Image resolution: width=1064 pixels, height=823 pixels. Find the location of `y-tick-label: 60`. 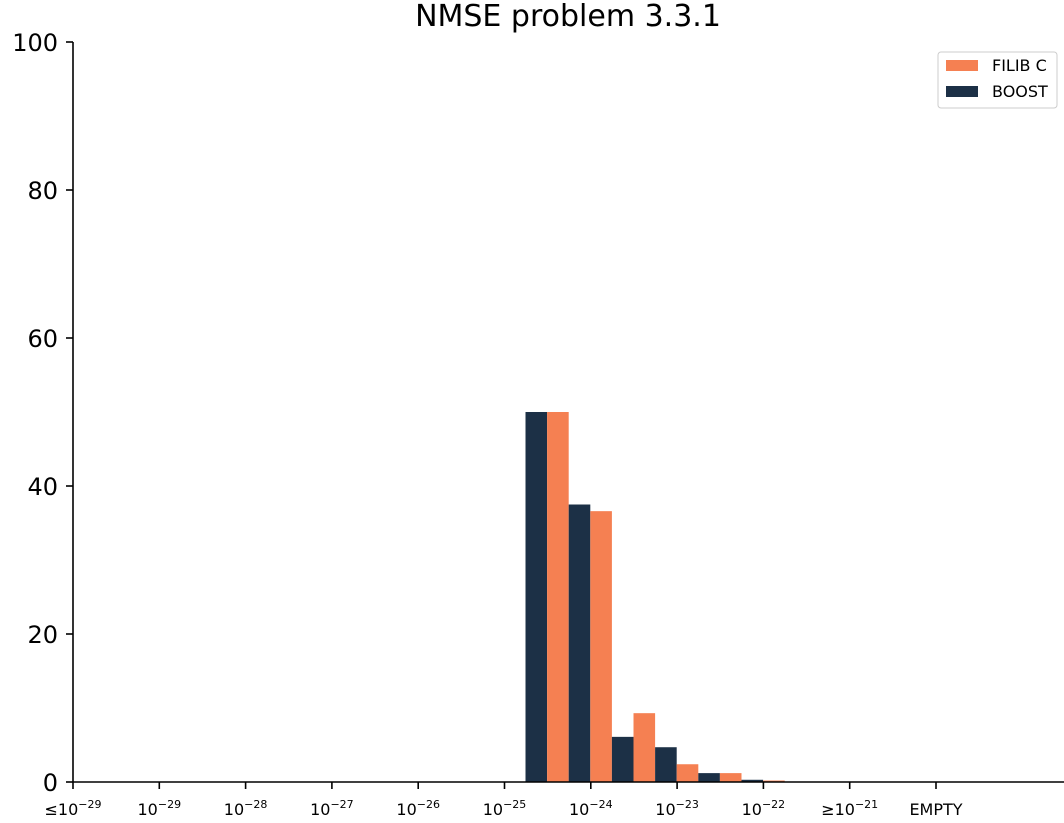

y-tick-label: 60 is located at coordinates (42, 339).